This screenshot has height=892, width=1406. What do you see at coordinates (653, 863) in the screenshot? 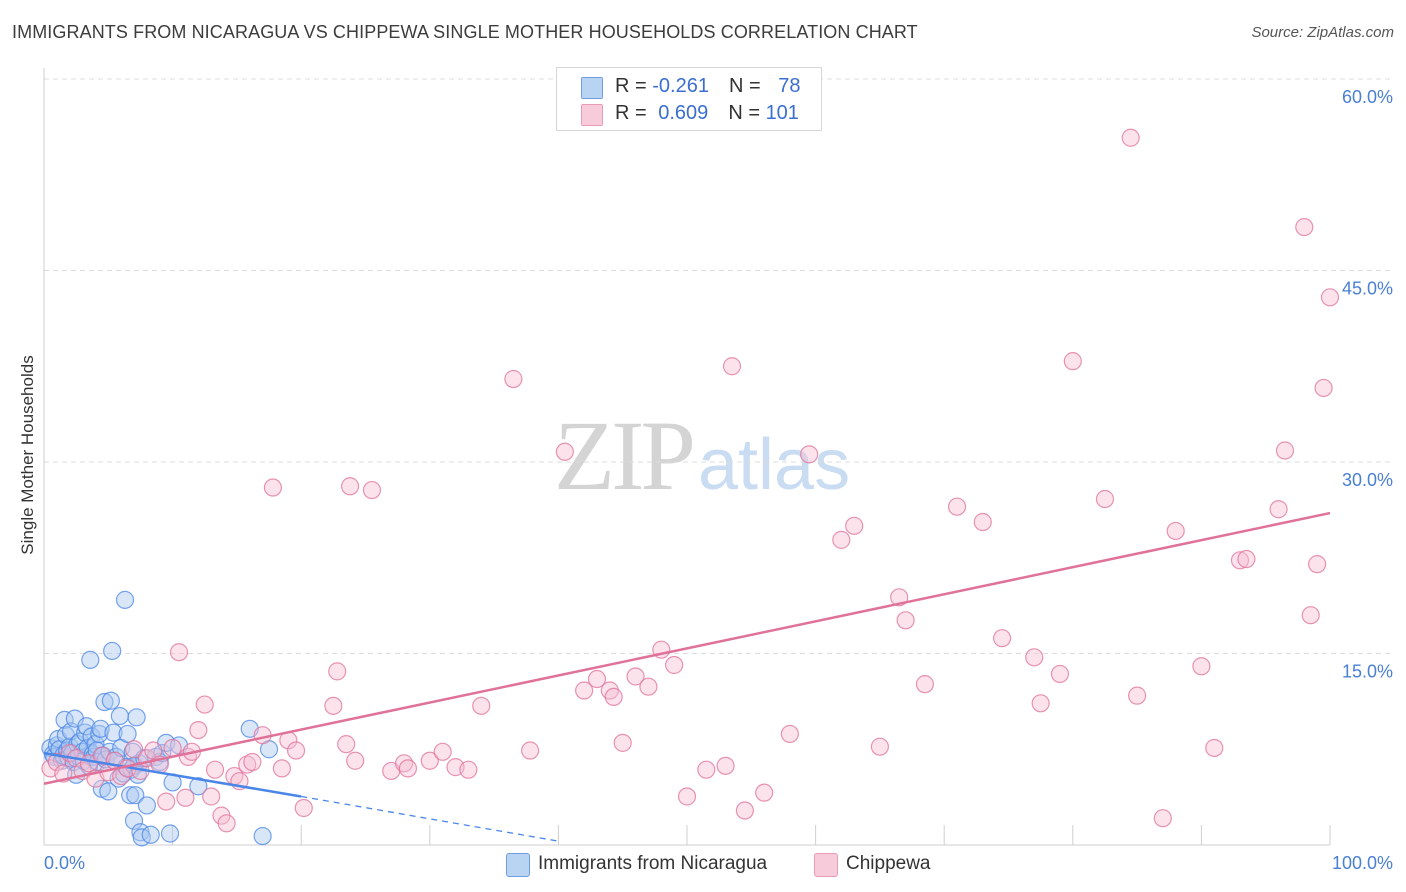
I see `legend-nicaragua-label: Immigrants from Nicaragua` at bounding box center [653, 863].